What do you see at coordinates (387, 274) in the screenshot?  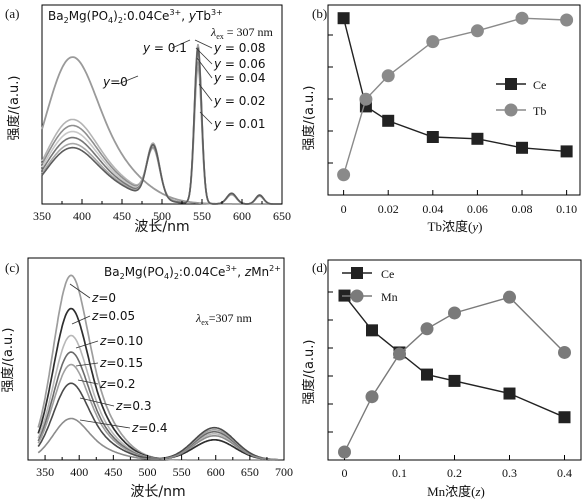 I see `panel-d-legend-ce-label: Ce` at bounding box center [387, 274].